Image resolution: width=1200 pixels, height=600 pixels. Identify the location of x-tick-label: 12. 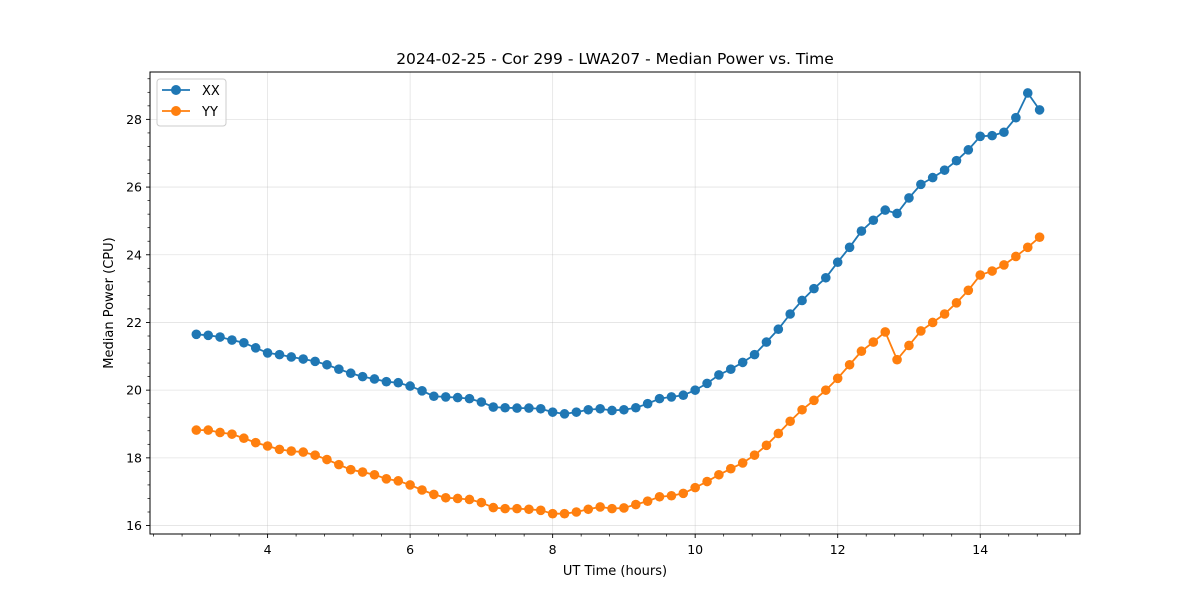
(838, 549).